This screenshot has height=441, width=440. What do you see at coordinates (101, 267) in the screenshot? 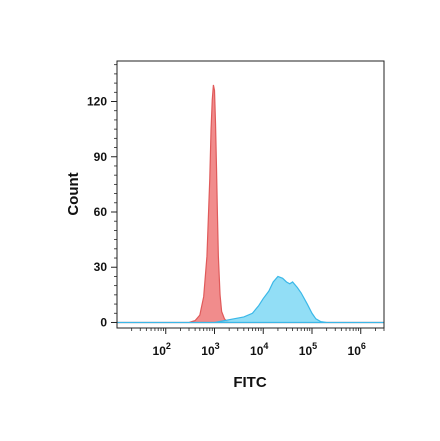
I see `y-tick-label: 30` at bounding box center [101, 267].